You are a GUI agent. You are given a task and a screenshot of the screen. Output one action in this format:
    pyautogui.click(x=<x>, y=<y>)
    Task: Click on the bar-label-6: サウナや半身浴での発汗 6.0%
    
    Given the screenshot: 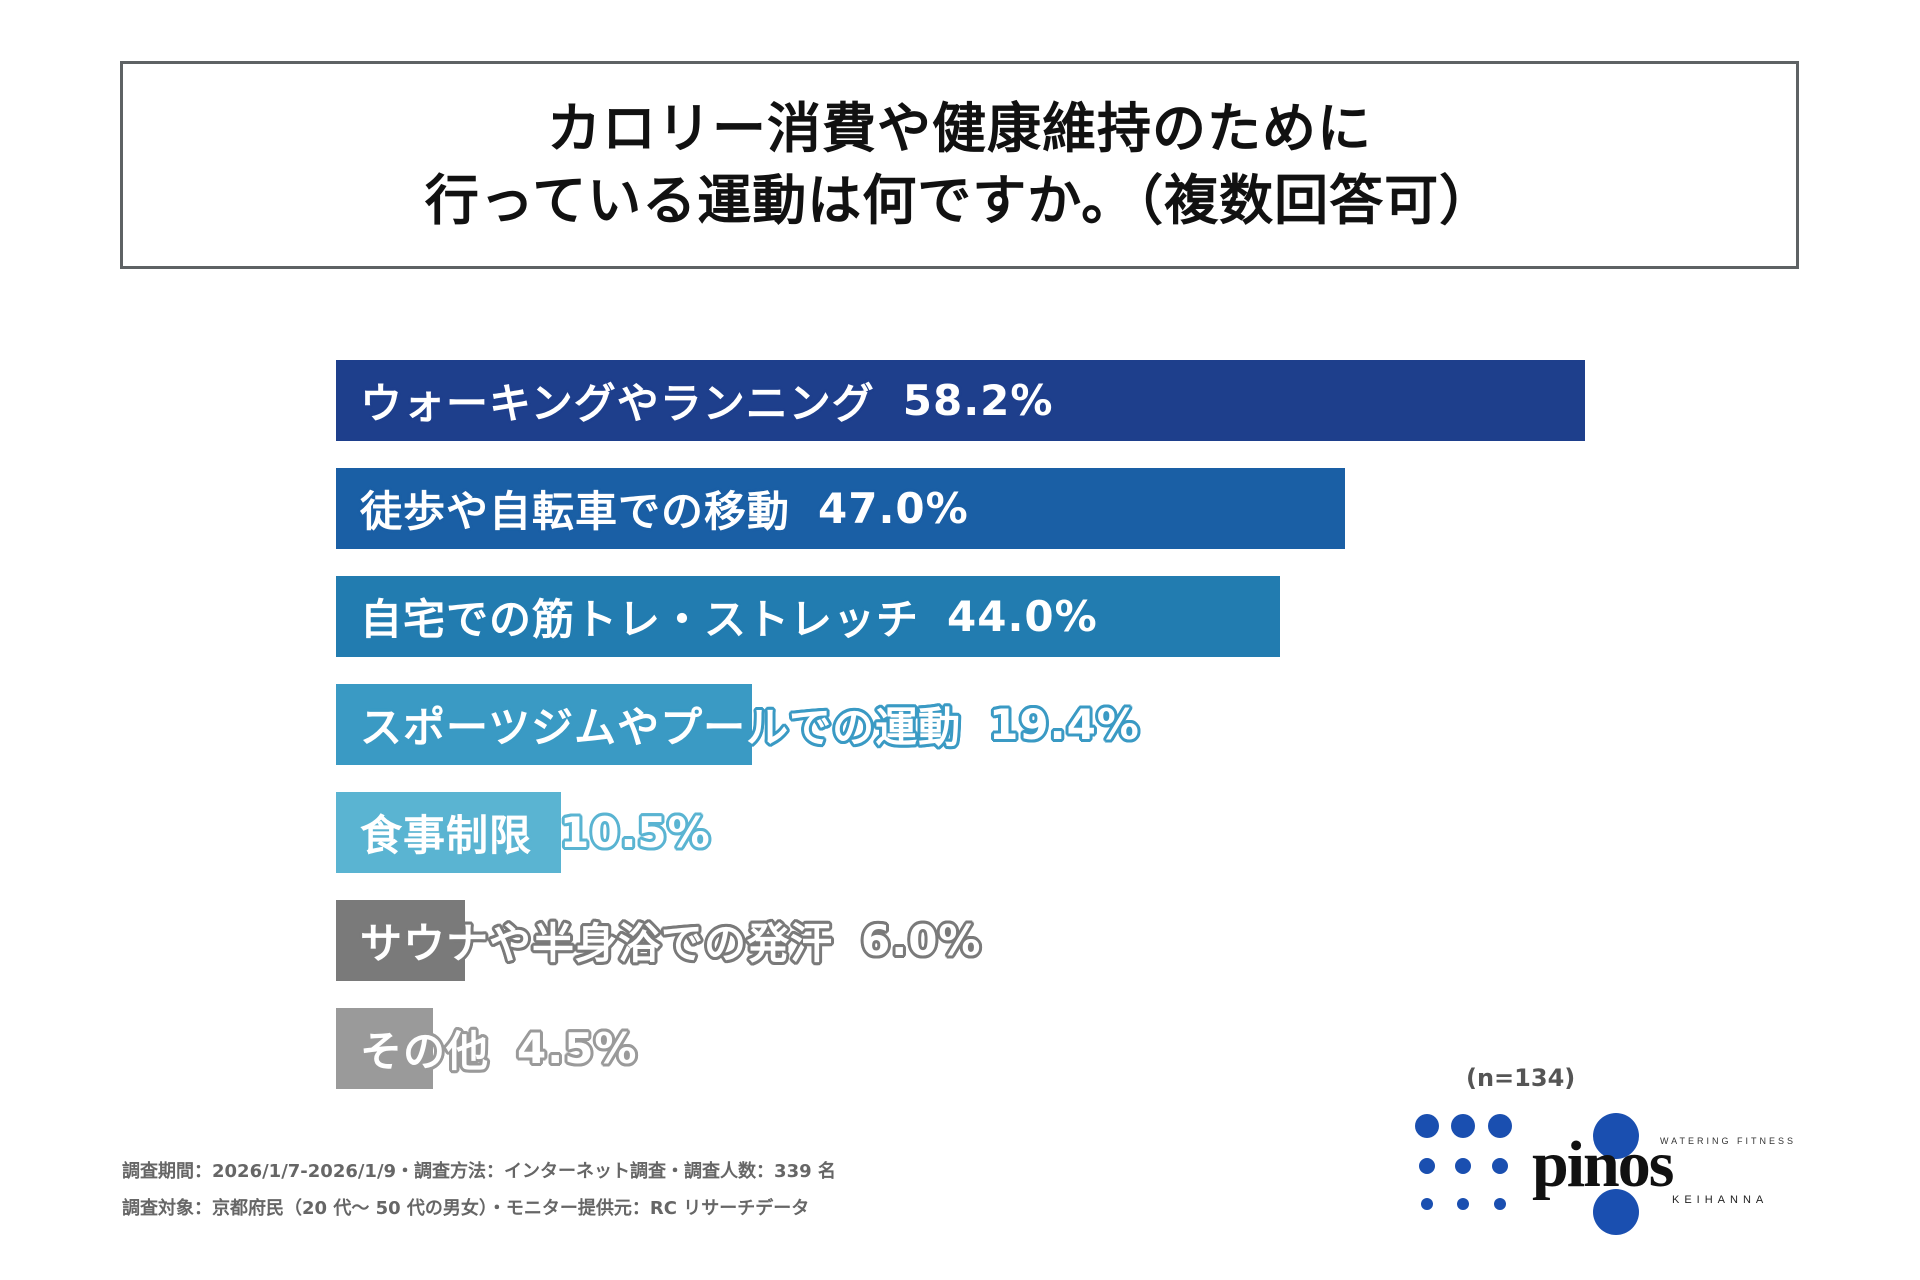 What is the action you would take?
    pyautogui.click(x=671, y=940)
    